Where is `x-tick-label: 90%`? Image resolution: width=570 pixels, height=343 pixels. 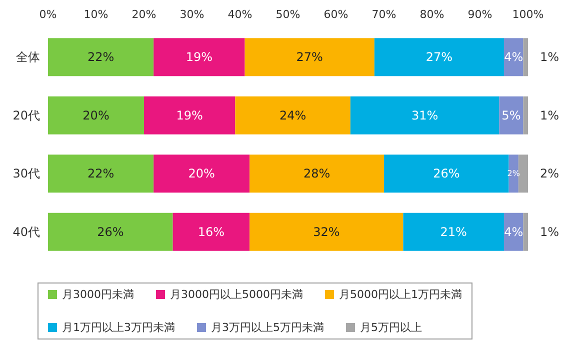
x-tick-label: 90% is located at coordinates (480, 14).